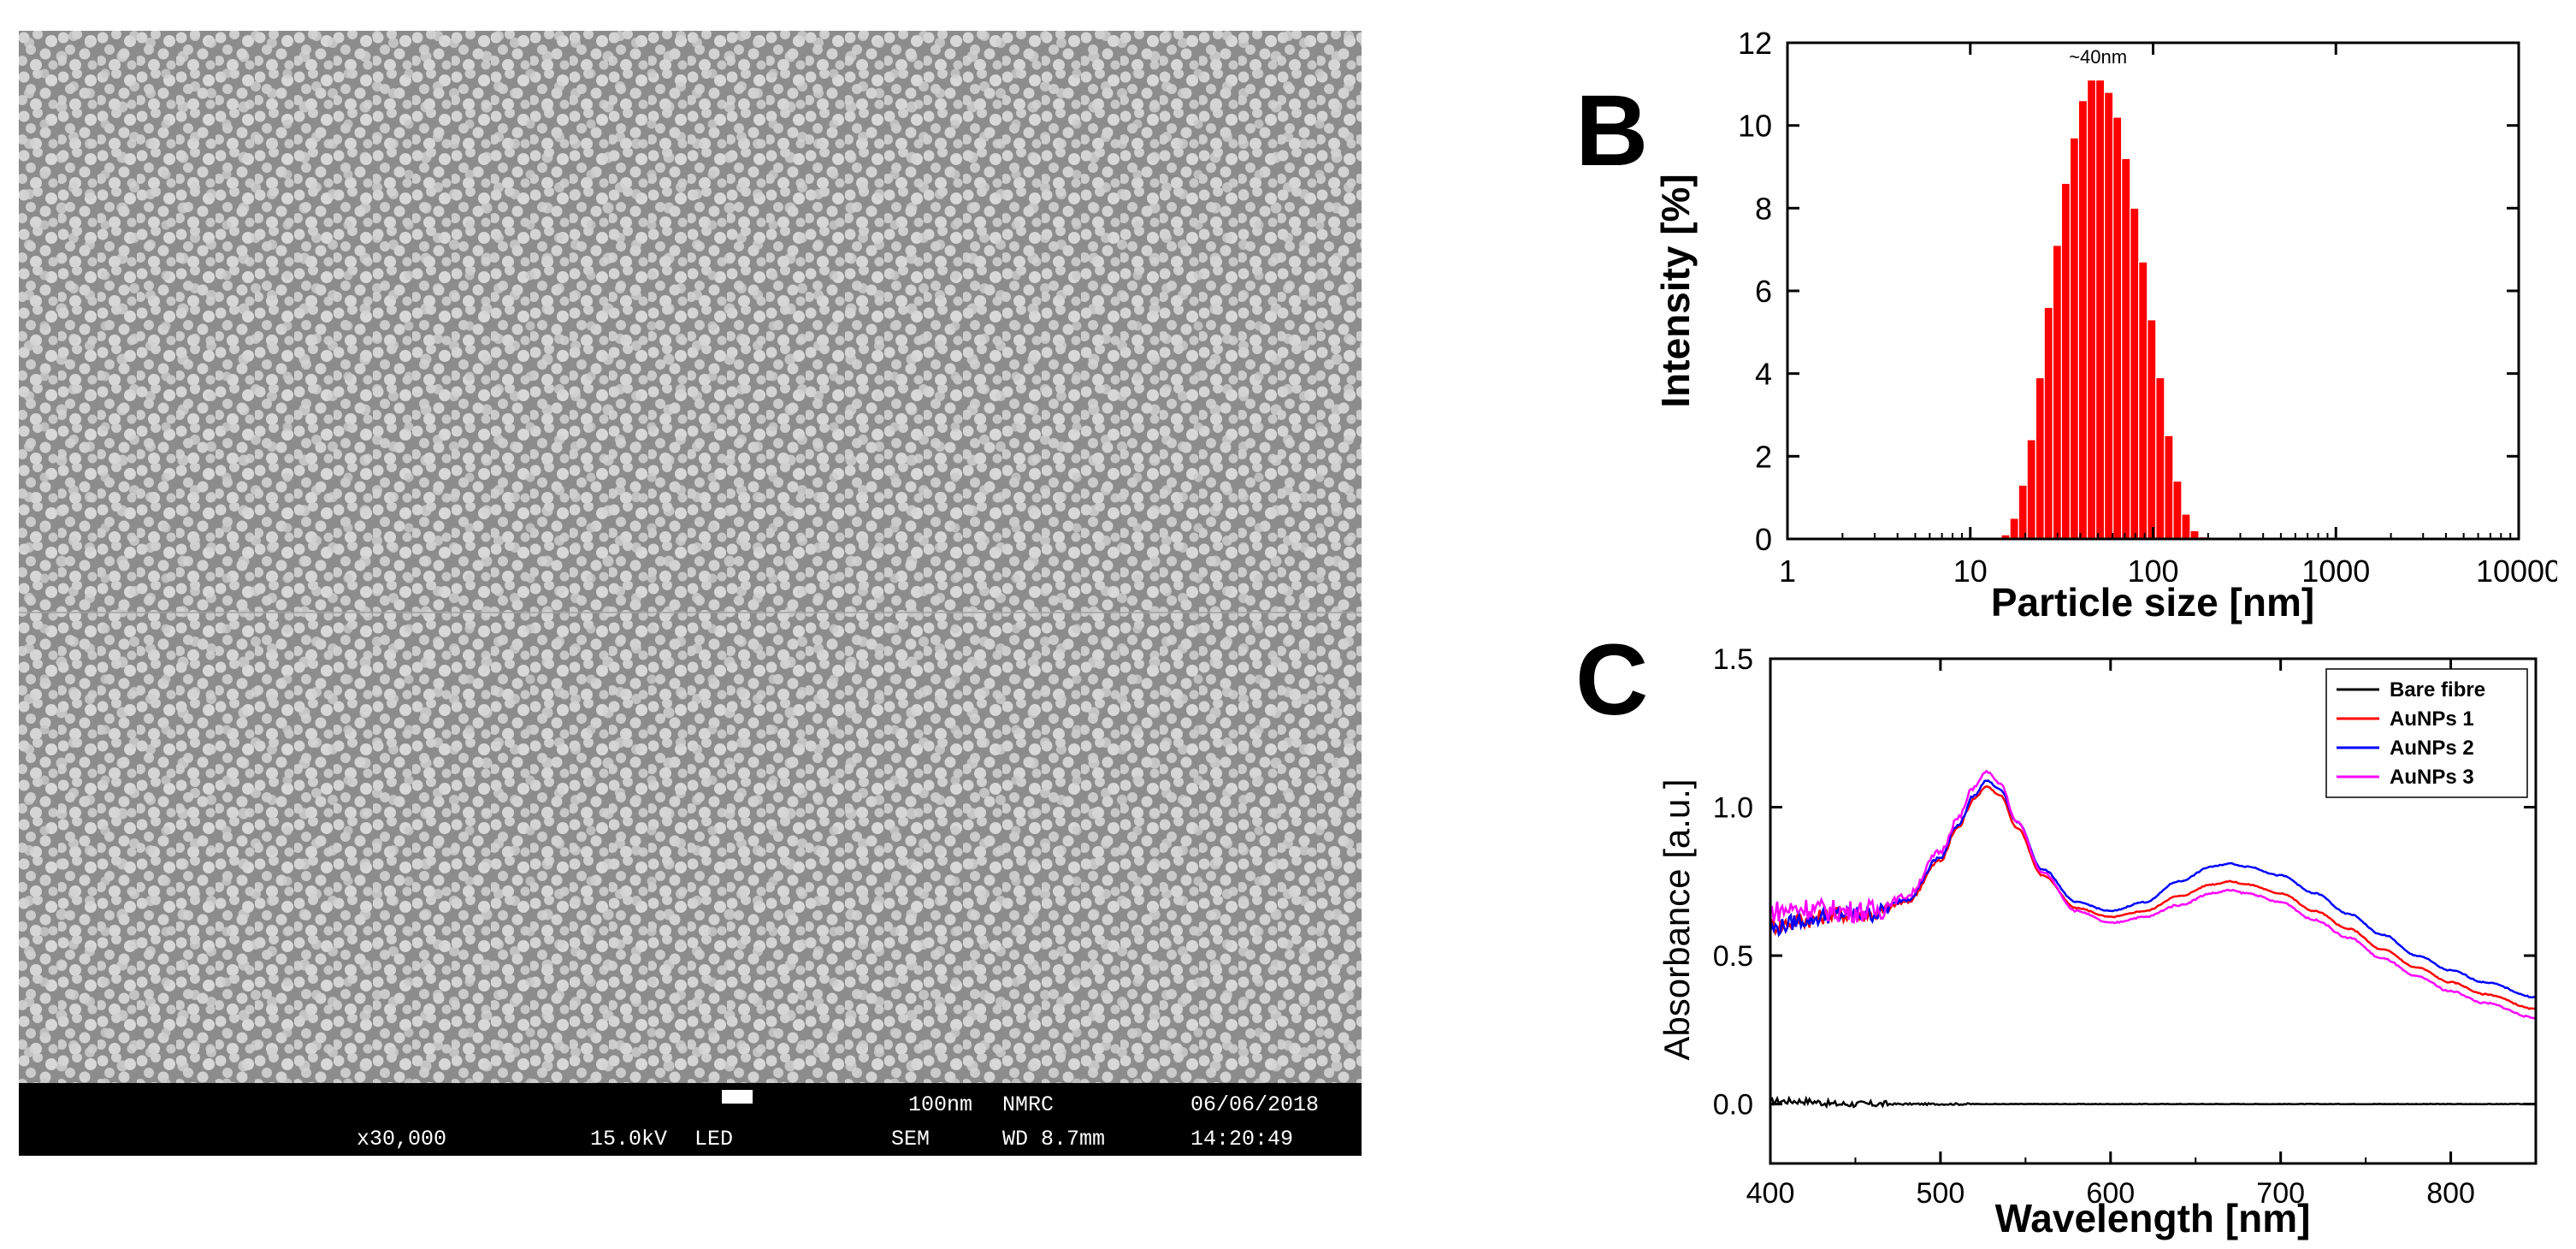 Image resolution: width=2576 pixels, height=1249 pixels. Describe the element at coordinates (1763, 456) in the screenshot. I see `y-tick-label: 2` at that location.